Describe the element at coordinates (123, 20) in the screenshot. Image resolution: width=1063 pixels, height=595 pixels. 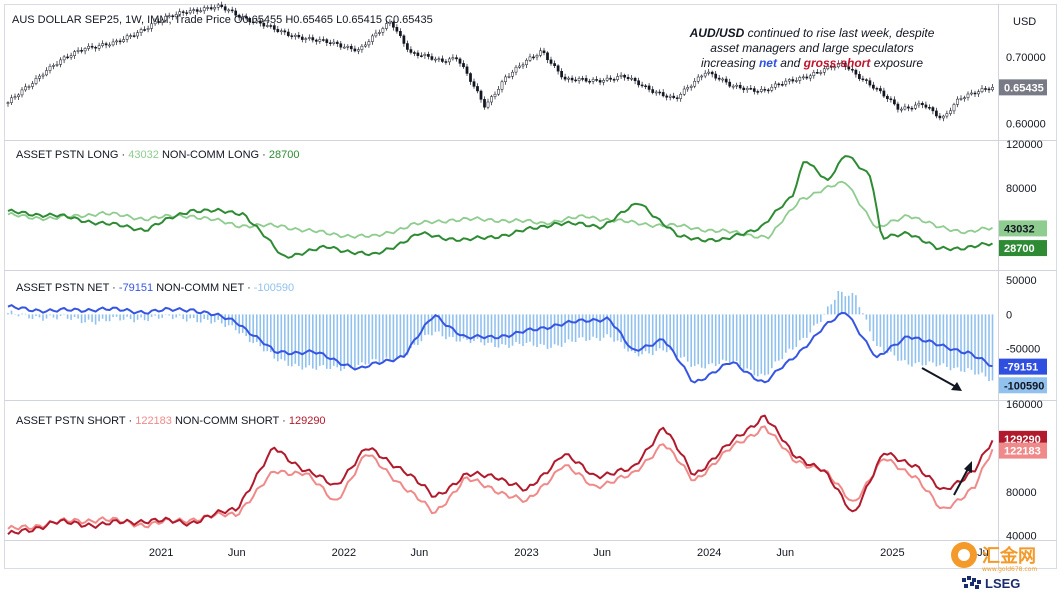
I see `instrument-title: AUS DOLLAR SEP25, 1W, IMM, Trade Price` at that location.